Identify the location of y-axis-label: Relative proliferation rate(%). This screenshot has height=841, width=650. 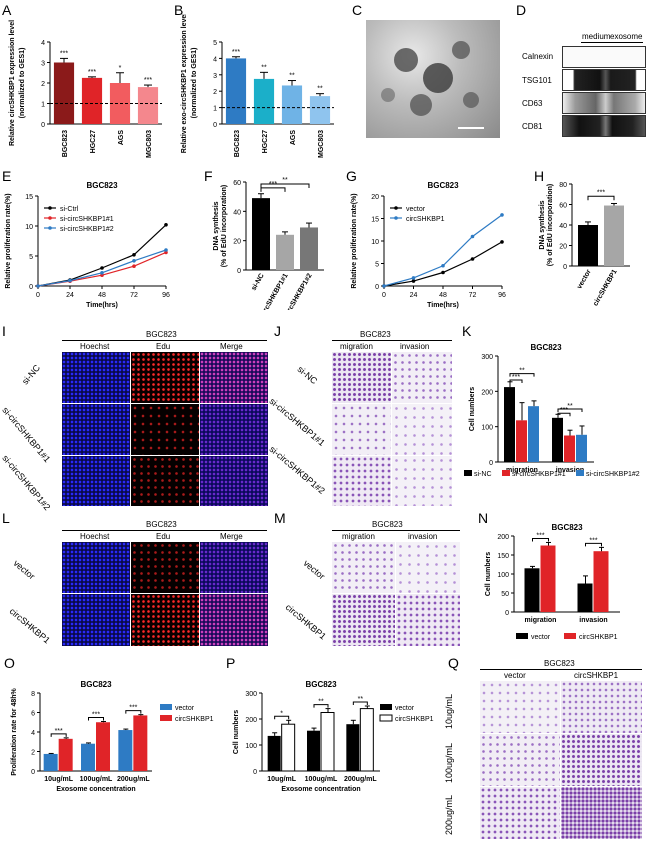
(354, 240).